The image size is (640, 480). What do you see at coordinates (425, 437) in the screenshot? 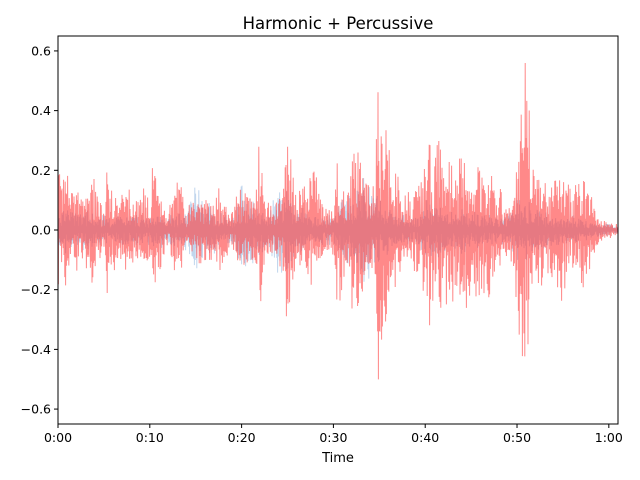
I see `x-tick-label: 0:40` at bounding box center [425, 437].